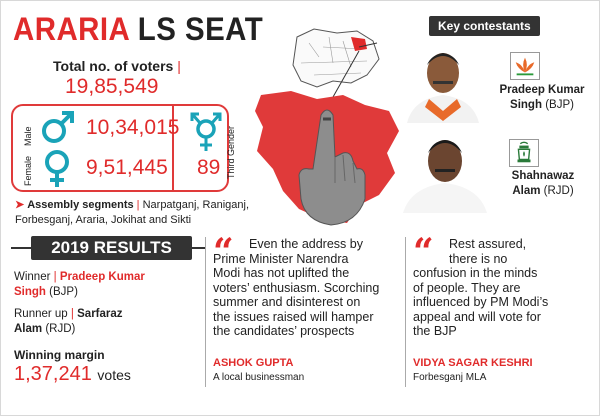  What do you see at coordinates (484, 26) in the screenshot?
I see `key-contestants-tag: Key contestants` at bounding box center [484, 26].